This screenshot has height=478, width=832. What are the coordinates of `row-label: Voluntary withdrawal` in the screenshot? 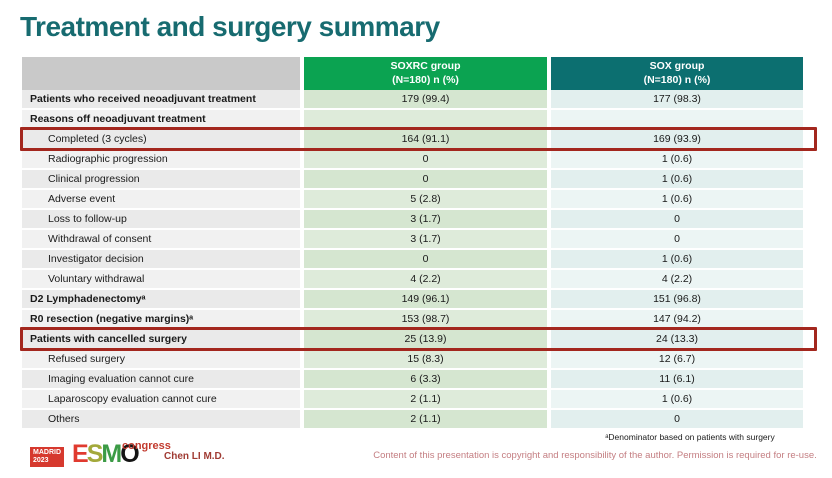 It's located at (96, 279).